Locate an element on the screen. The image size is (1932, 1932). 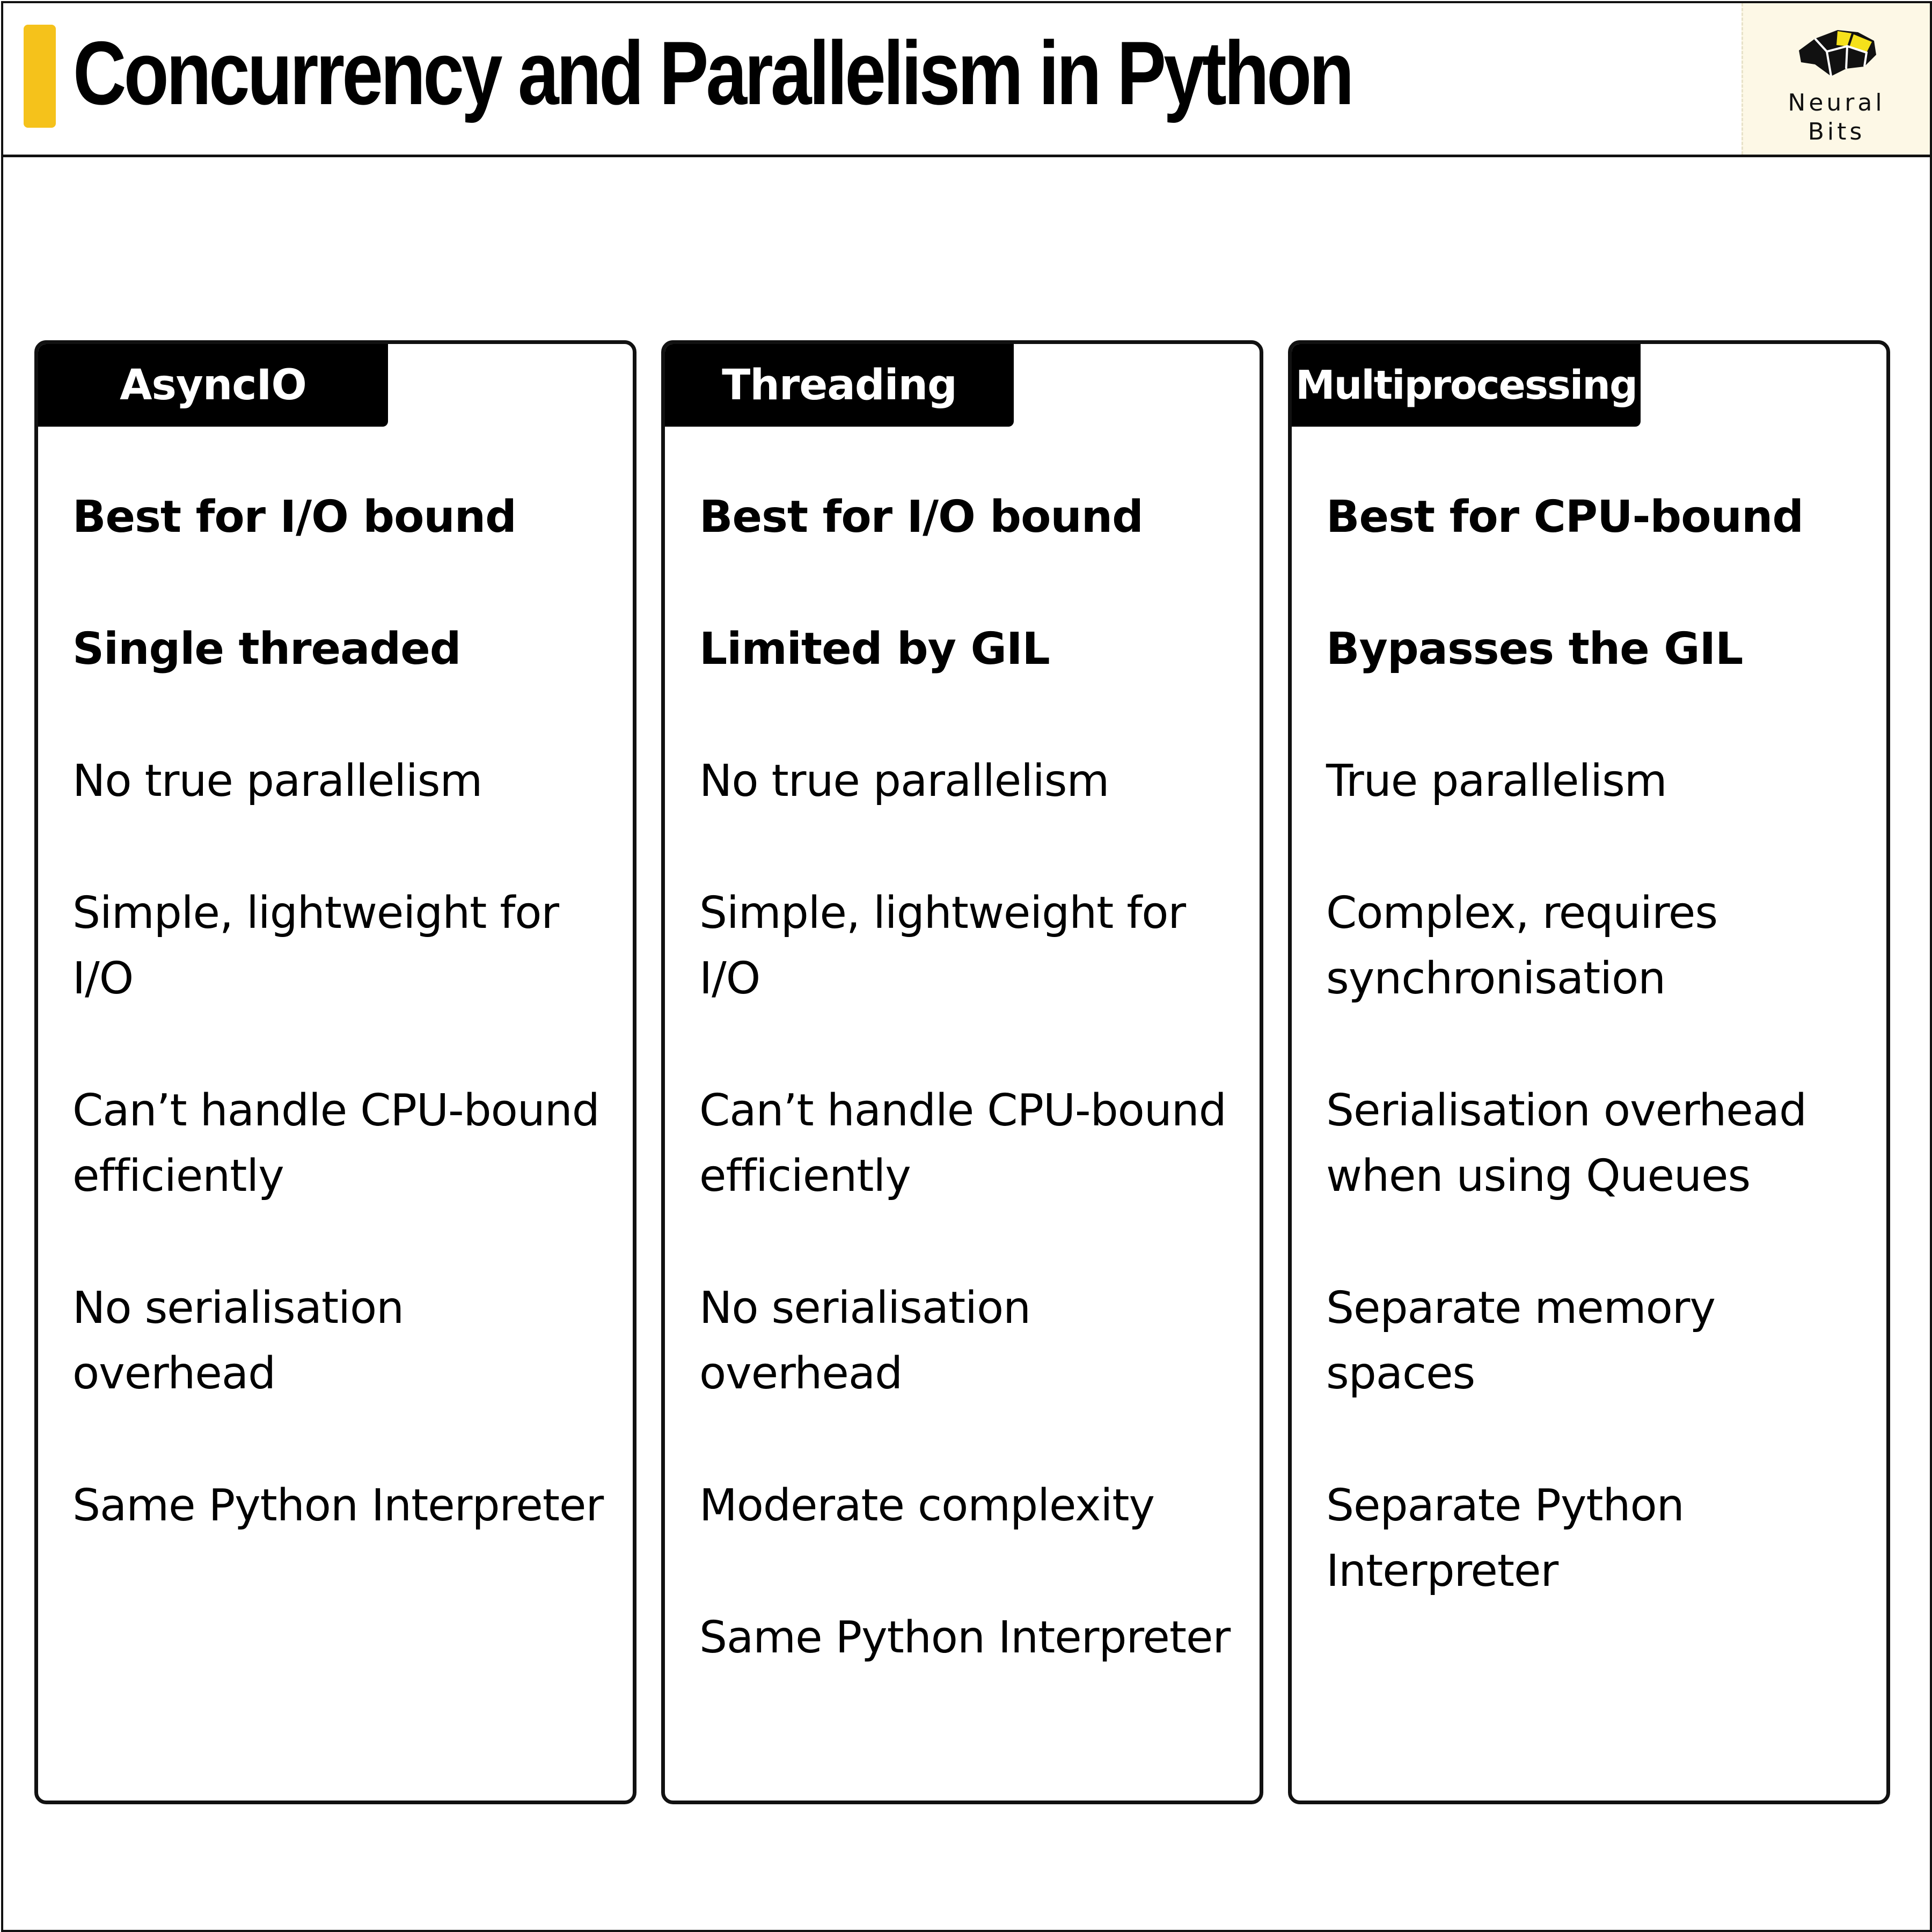
feature-item: Single threaded is located at coordinates (266, 649).